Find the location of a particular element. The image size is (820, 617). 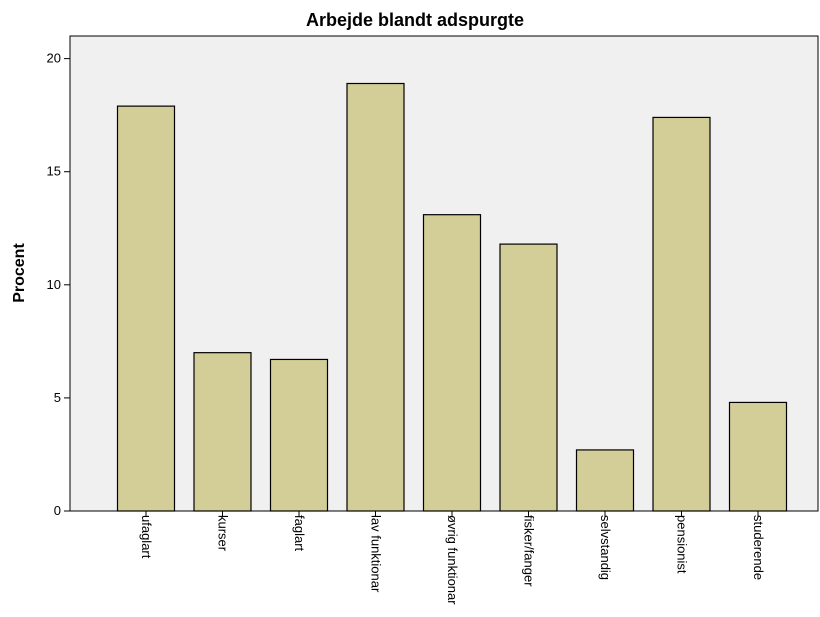

category-label: faglart is located at coordinates (299, 533).